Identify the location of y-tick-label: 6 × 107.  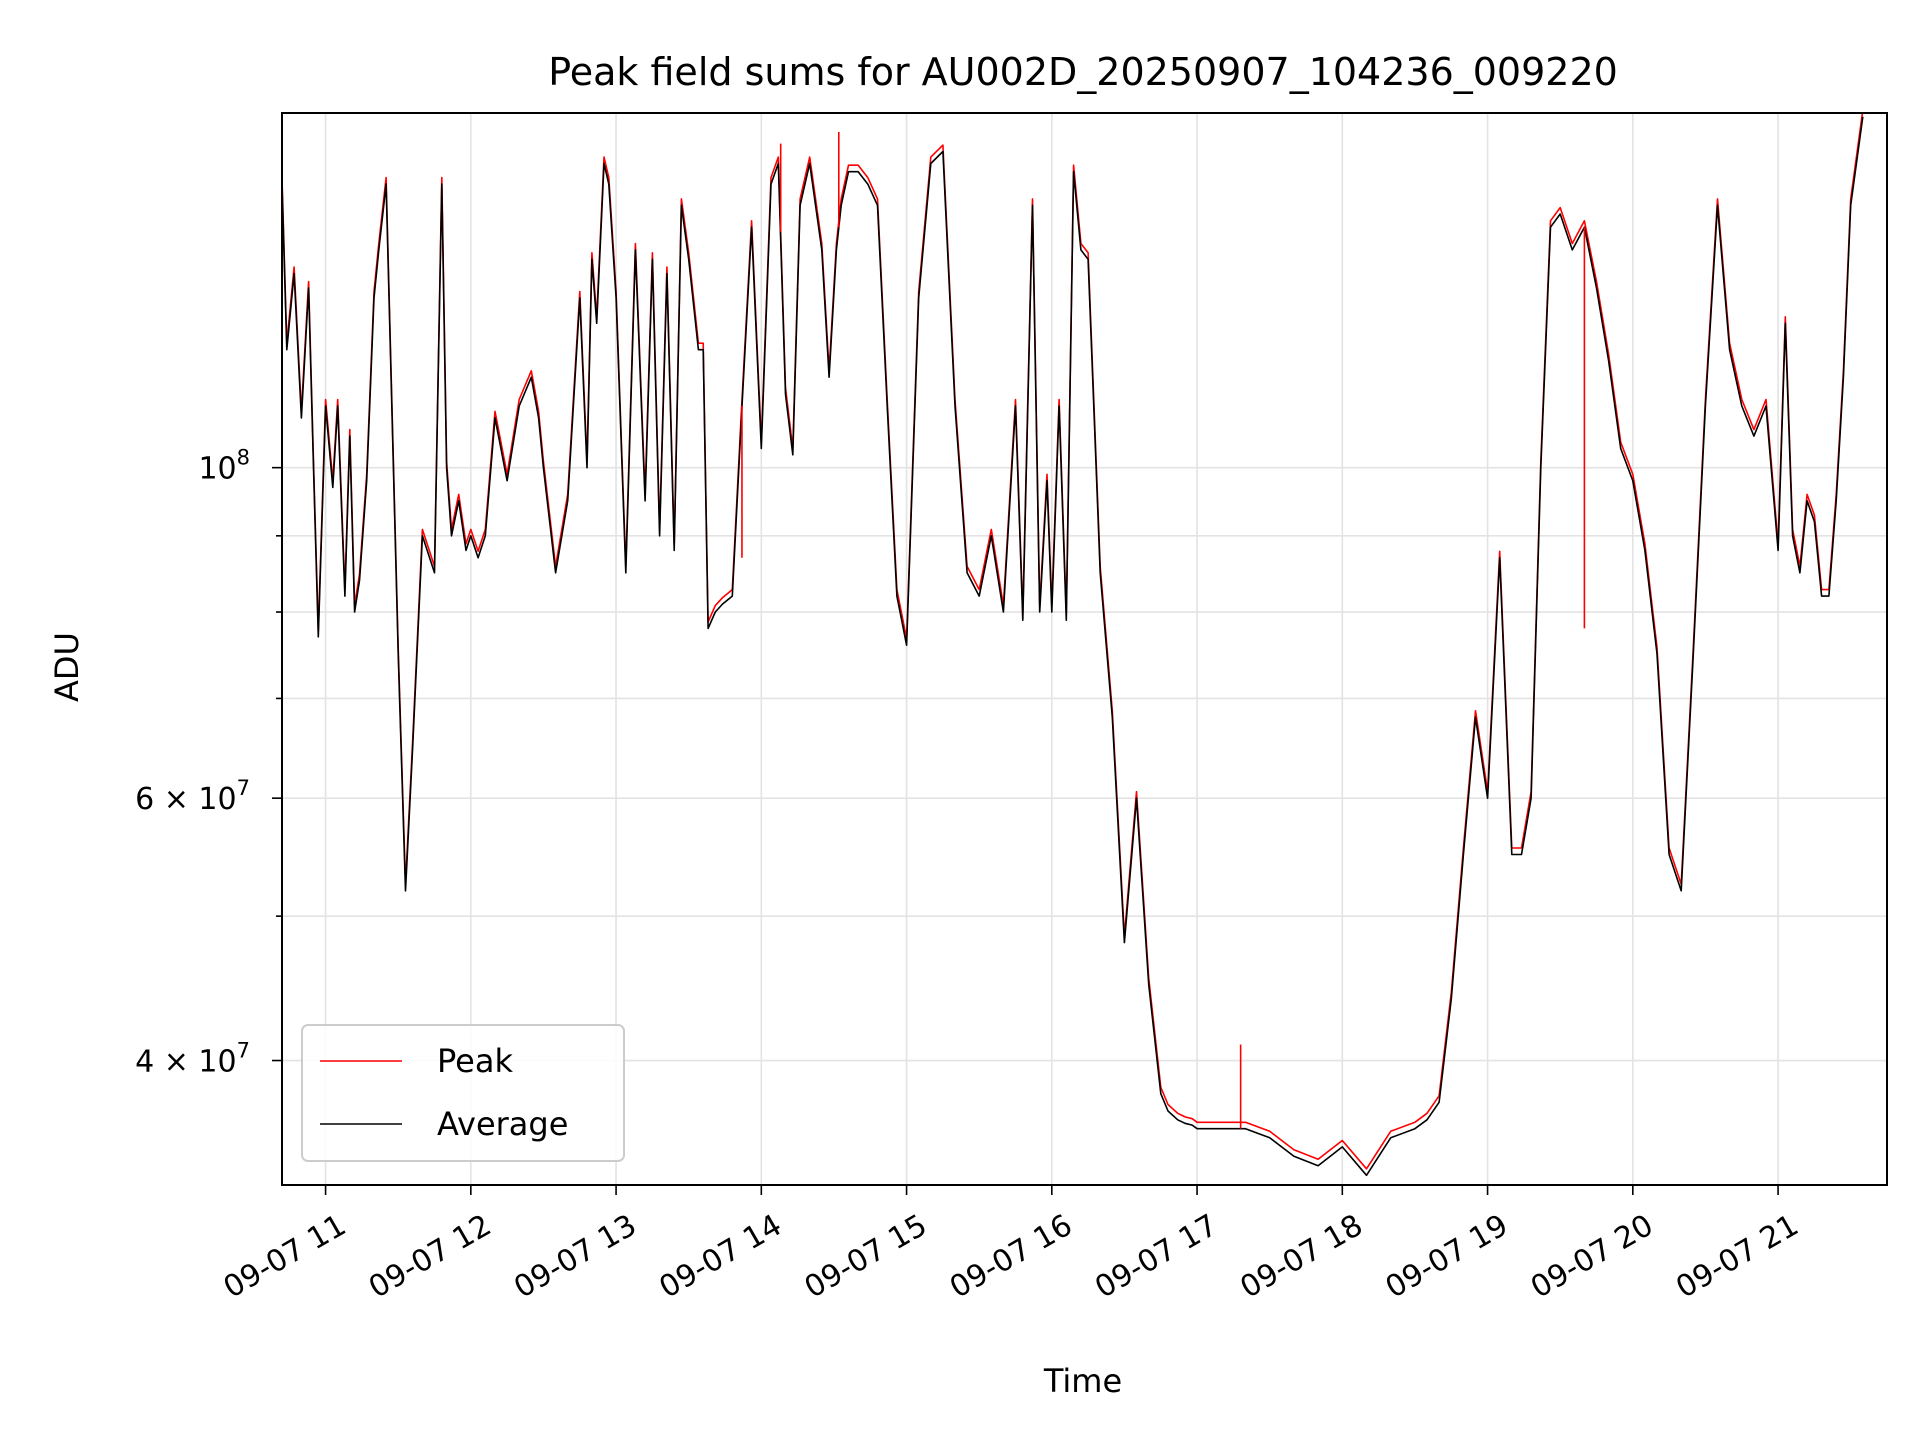
(192, 796).